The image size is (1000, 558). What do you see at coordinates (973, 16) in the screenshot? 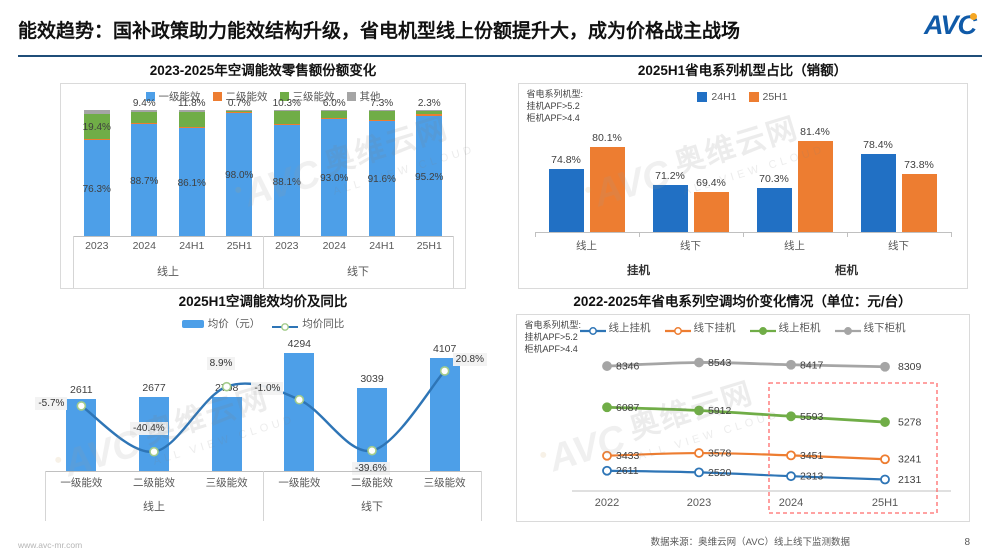
I see `logo-dot-icon` at bounding box center [973, 16].